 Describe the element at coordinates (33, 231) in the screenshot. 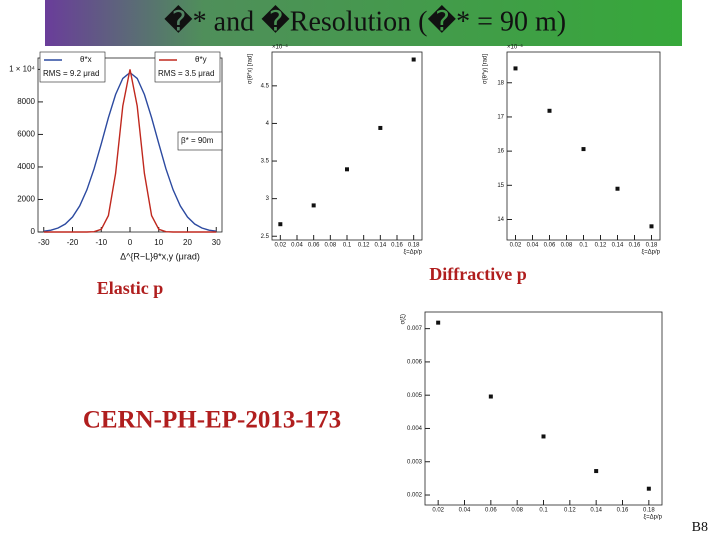

I see `y-tick-label: 0` at that location.